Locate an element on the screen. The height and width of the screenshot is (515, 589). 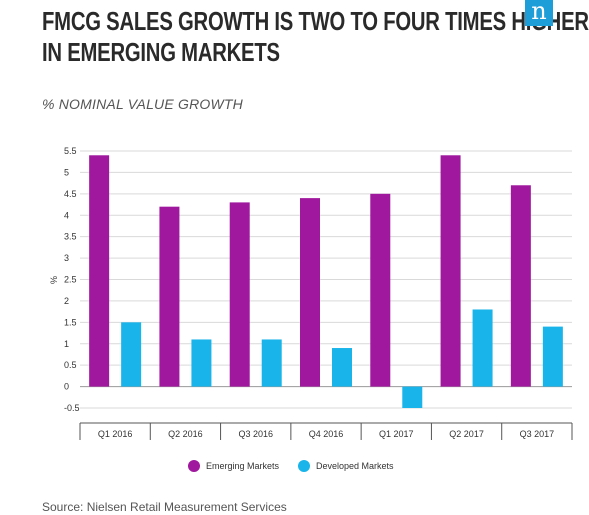
y-axis-tick-labels: -0.5 0 0.5 1 1.5 2 2.5 3 3.5 4 4.5 5 5.5 is located at coordinates (72, 279).